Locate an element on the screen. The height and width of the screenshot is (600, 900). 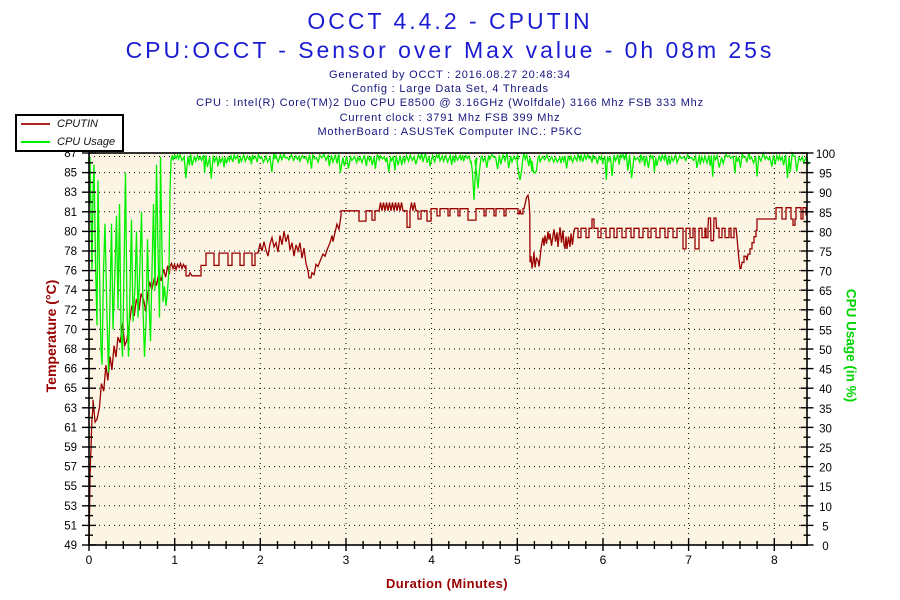
svg-text: 30 is located at coordinates (825, 429).